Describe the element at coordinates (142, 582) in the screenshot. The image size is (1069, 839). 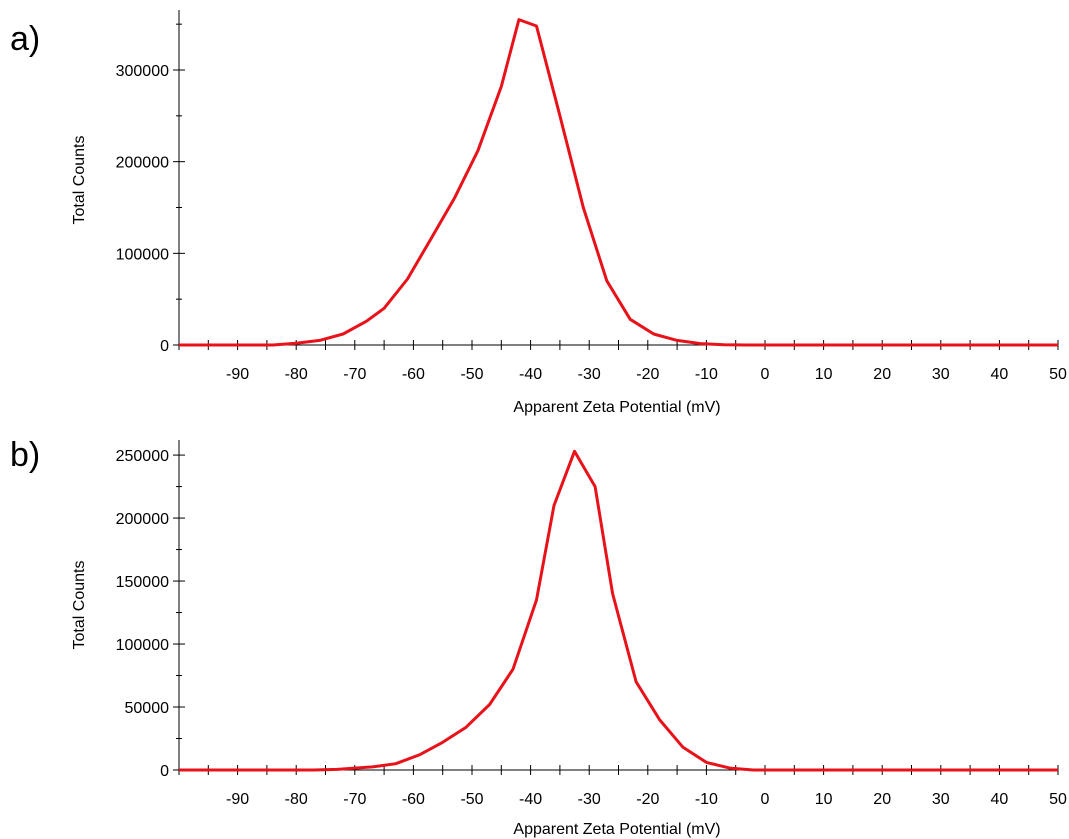
I see `y-tick-label: 150000` at that location.